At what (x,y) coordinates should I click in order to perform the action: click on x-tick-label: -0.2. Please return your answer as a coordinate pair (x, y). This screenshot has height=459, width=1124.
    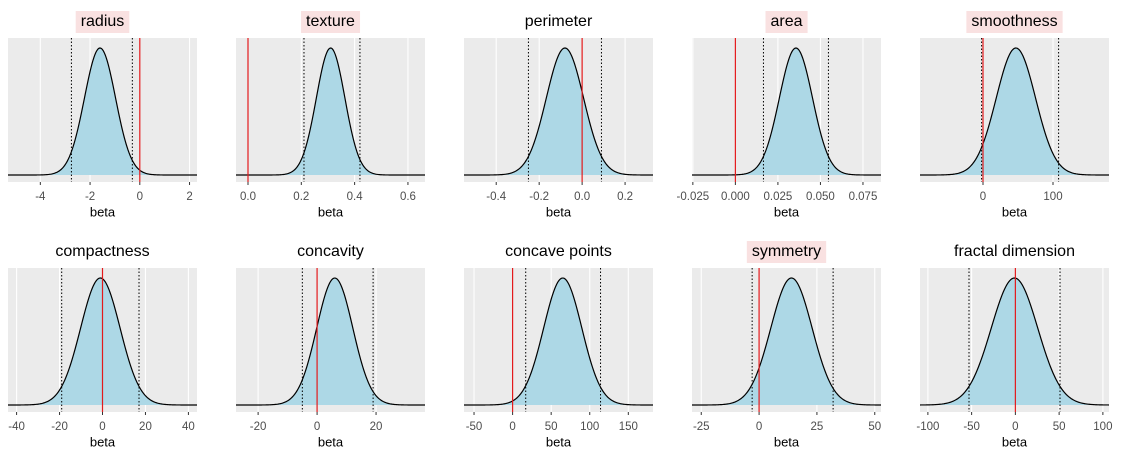
    Looking at the image, I should click on (539, 197).